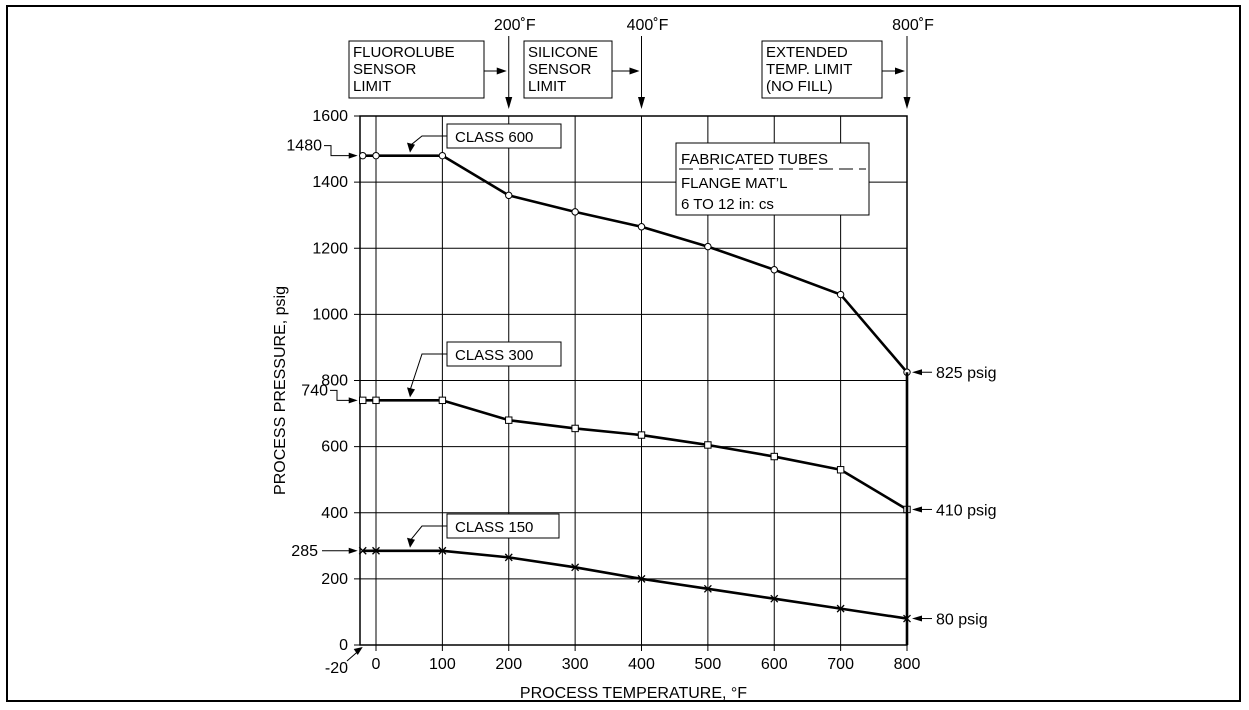 Image resolution: width=1249 pixels, height=710 pixels. I want to click on y-tick-label: 1400, so click(330, 182).